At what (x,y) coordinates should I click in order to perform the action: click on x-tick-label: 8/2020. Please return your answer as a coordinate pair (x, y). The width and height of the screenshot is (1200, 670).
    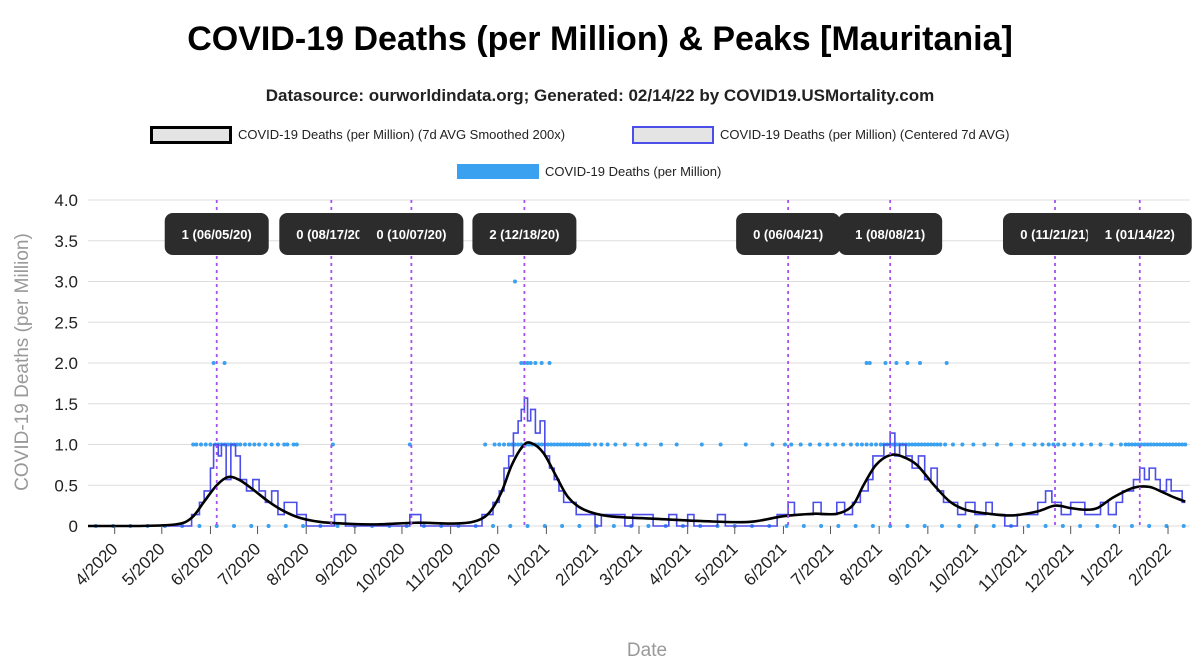
    Looking at the image, I should click on (288, 564).